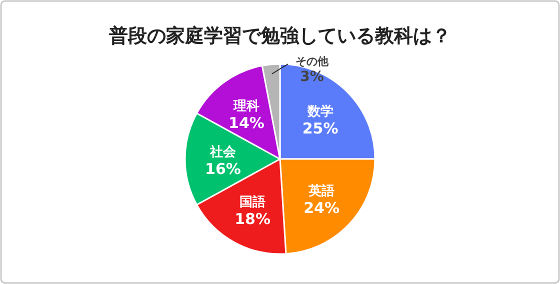 The width and height of the screenshot is (560, 284). I want to click on data-label: 3%, so click(312, 77).